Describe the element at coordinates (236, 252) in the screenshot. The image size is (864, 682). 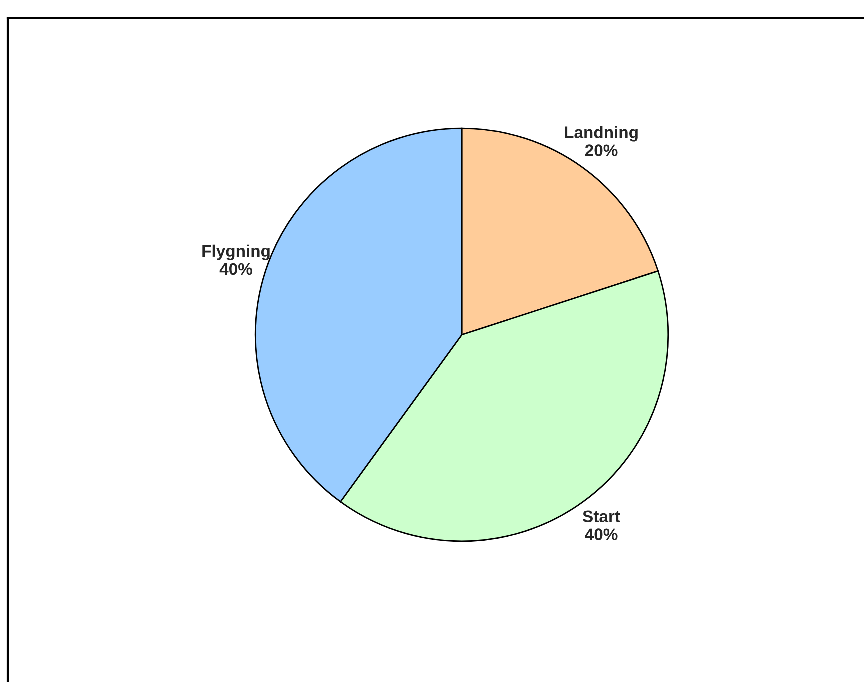
I see `slice-label: Flygning` at that location.